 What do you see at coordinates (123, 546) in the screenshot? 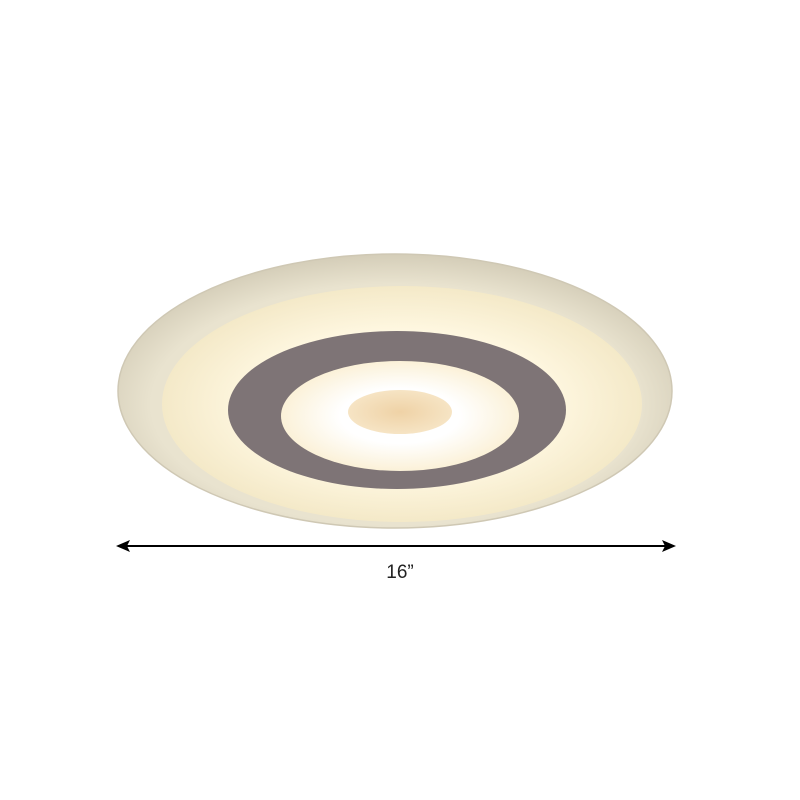
I see `arrow-left-icon` at bounding box center [123, 546].